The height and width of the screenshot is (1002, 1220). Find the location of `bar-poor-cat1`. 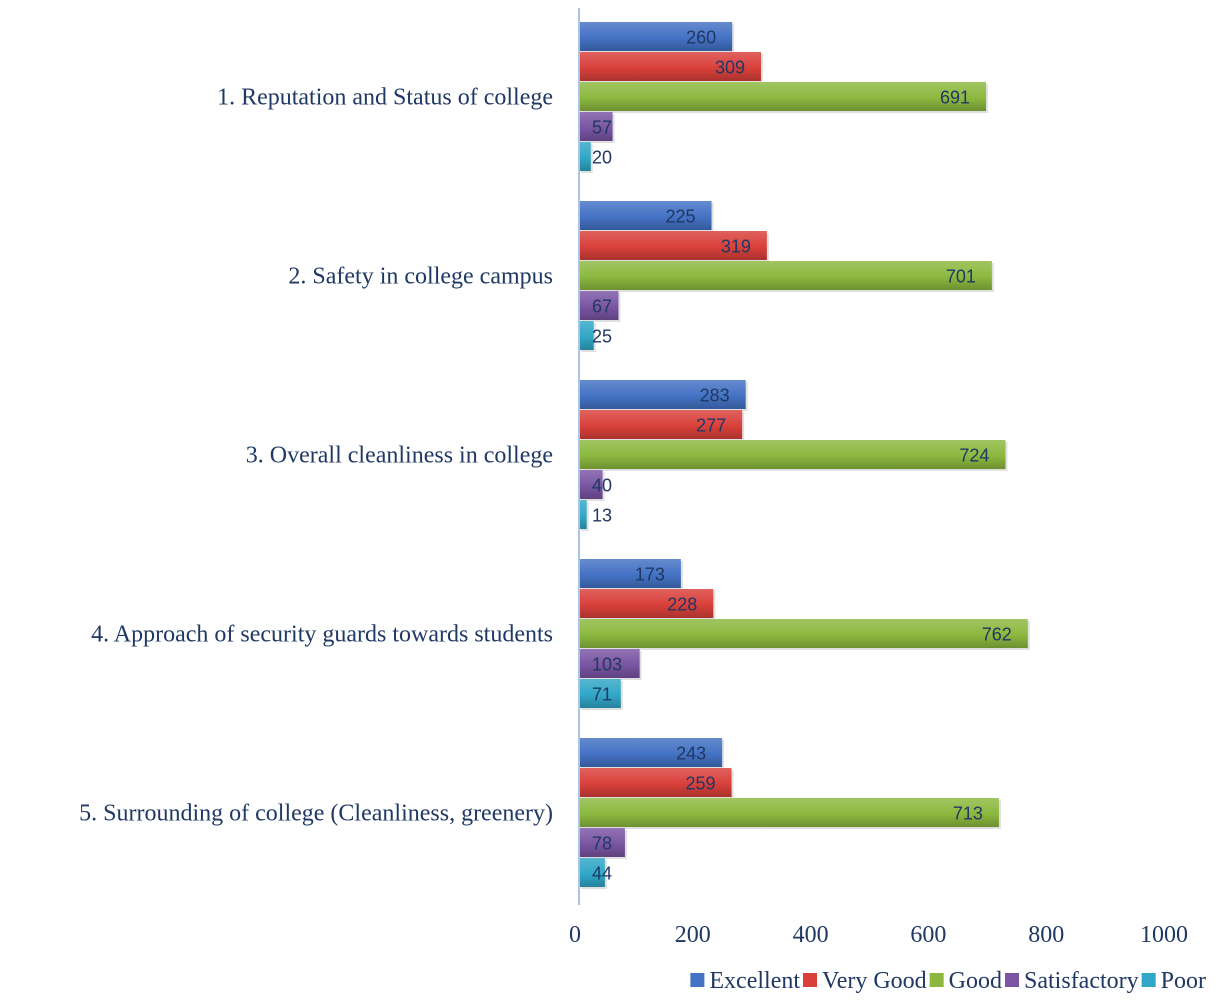

bar-poor-cat1 is located at coordinates (585, 156).